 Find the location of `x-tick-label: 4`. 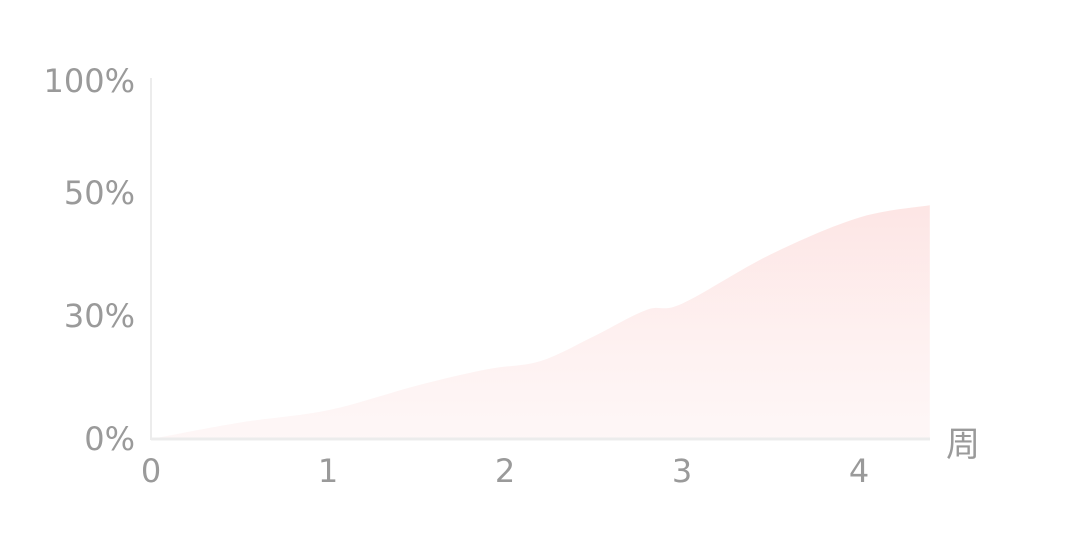

x-tick-label: 4 is located at coordinates (859, 471).